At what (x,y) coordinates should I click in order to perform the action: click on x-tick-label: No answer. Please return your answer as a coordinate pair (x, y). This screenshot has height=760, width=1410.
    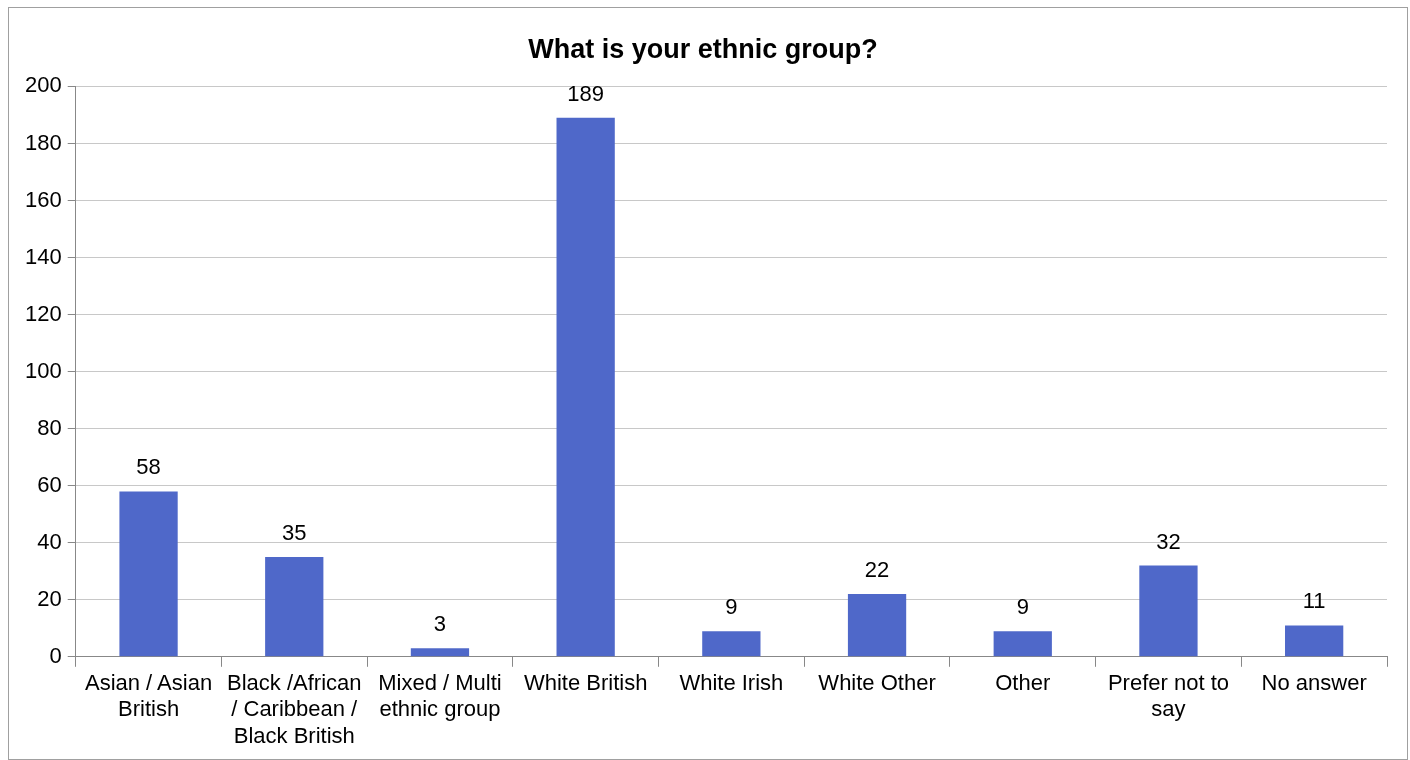
    Looking at the image, I should click on (1314, 683).